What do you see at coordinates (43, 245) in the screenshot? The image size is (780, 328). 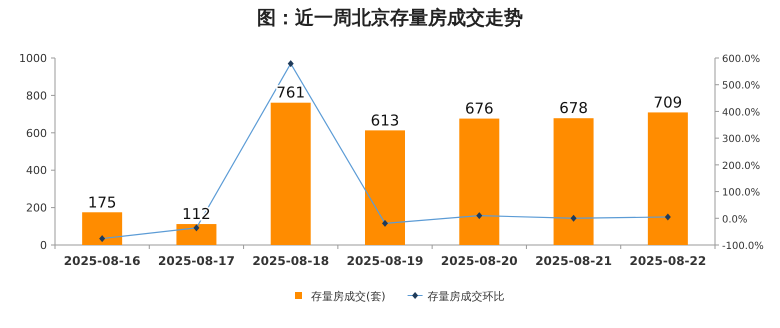 I see `y-tick-label: 0` at bounding box center [43, 245].